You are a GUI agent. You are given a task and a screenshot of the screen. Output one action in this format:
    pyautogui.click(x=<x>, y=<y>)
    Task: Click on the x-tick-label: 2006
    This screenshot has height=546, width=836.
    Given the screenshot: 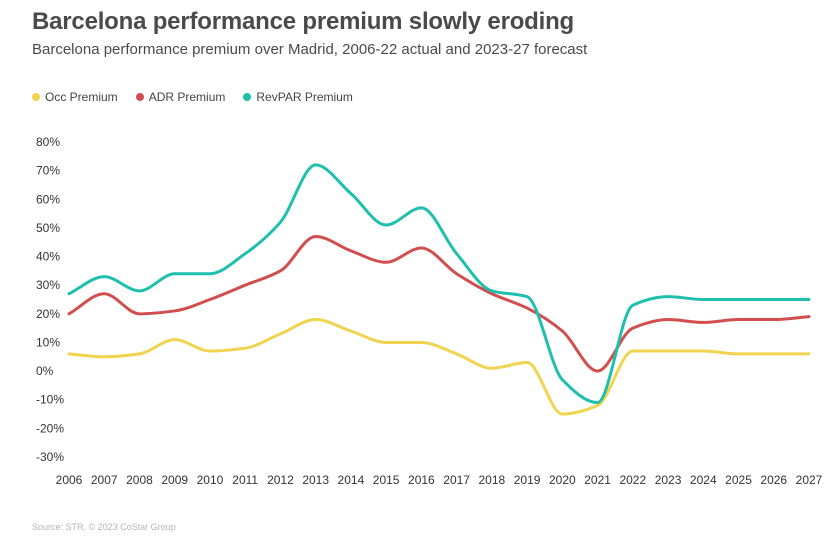 What is the action you would take?
    pyautogui.click(x=69, y=480)
    